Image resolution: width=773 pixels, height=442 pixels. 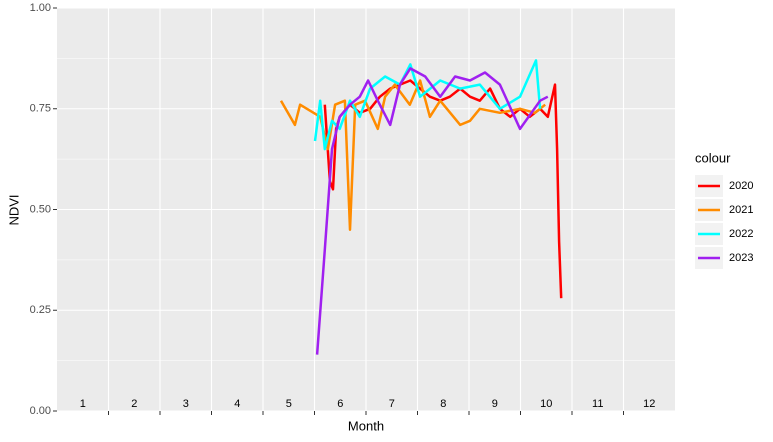 What do you see at coordinates (186, 404) in the screenshot?
I see `month-label: 3` at bounding box center [186, 404].